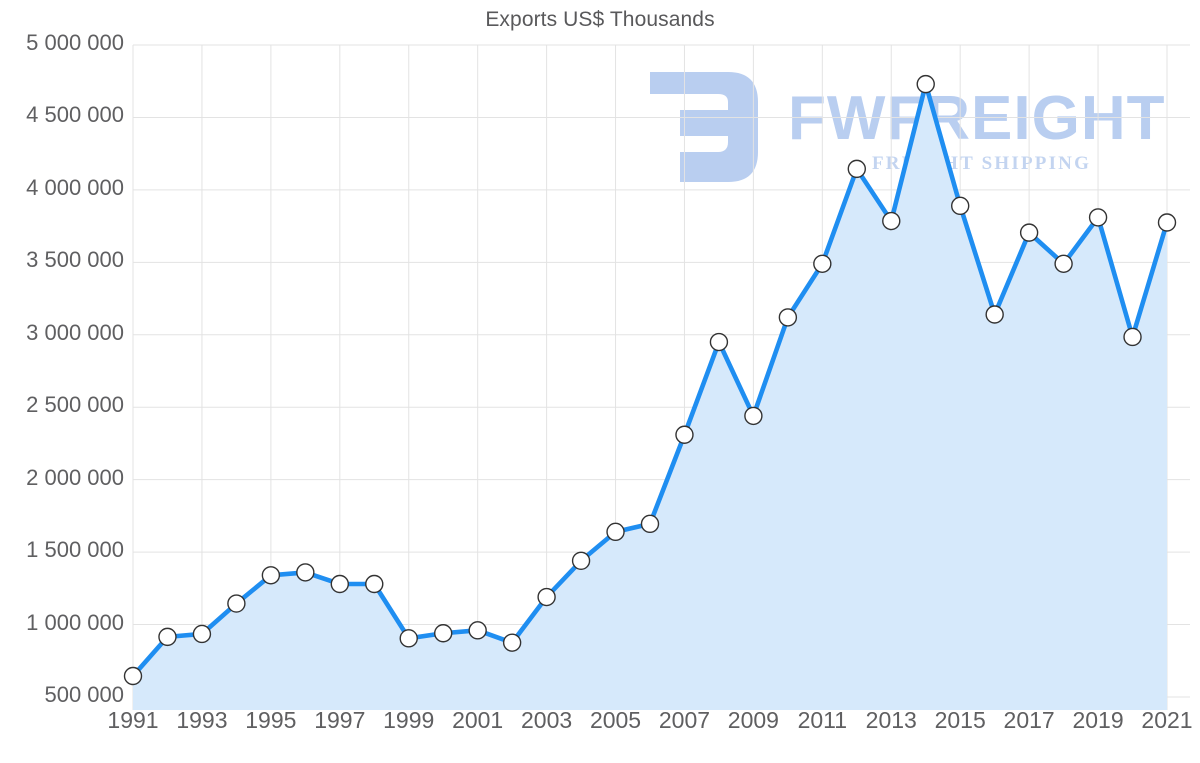 Image resolution: width=1200 pixels, height=763 pixels. What do you see at coordinates (133, 720) in the screenshot?
I see `x-axis-tick-label: 1991` at bounding box center [133, 720].